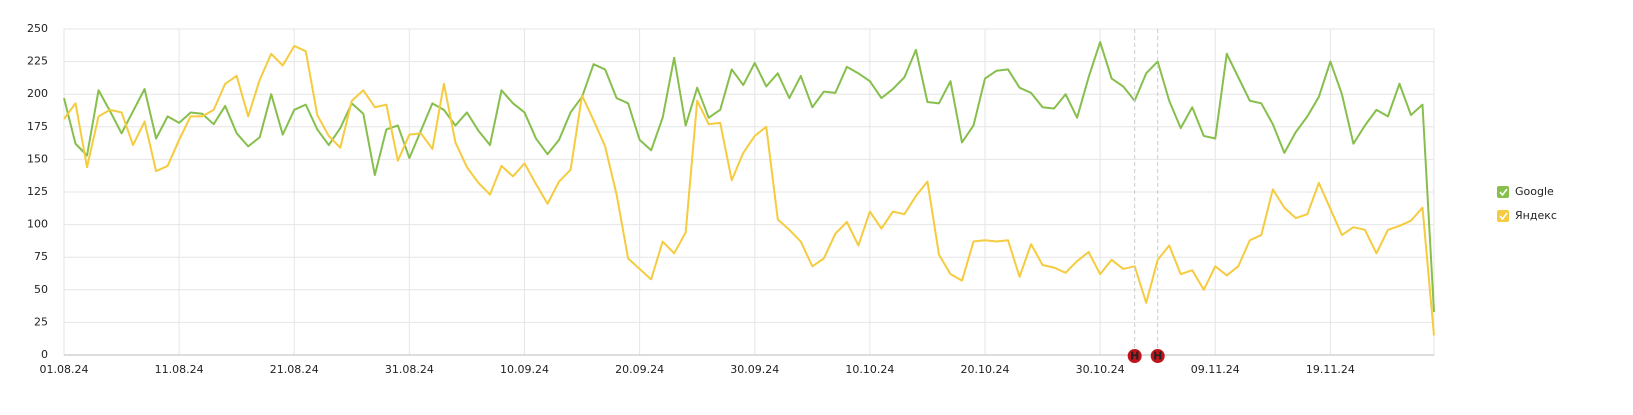  What do you see at coordinates (64, 369) in the screenshot?
I see `x-tick-label: 01.08.24` at bounding box center [64, 369].